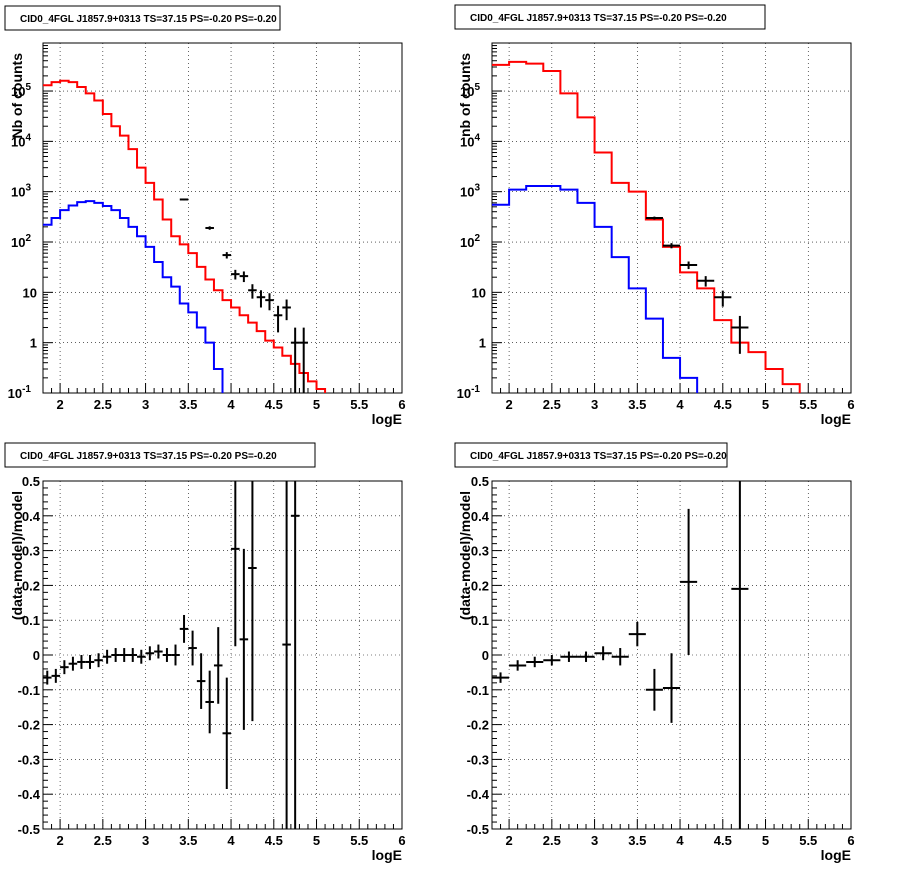 The height and width of the screenshot is (875, 898). I want to click on y-tick-label: -0.1, so click(29, 690).